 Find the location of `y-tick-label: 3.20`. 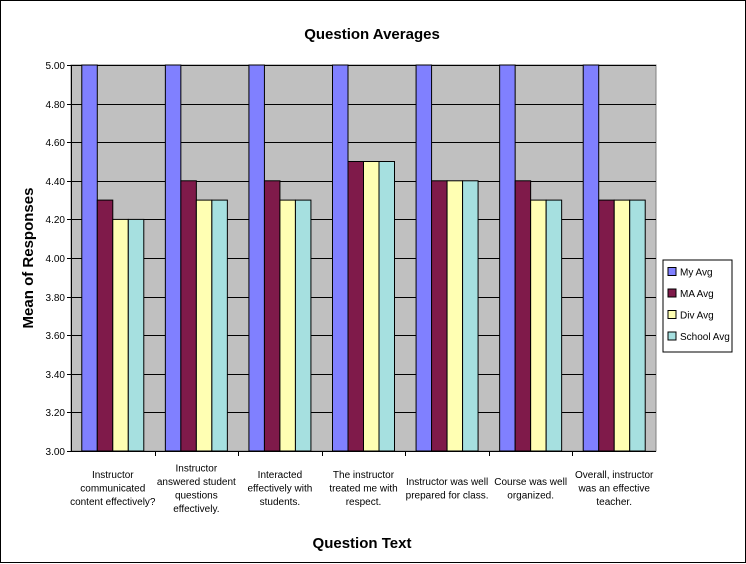

y-tick-label: 3.20 is located at coordinates (56, 413).